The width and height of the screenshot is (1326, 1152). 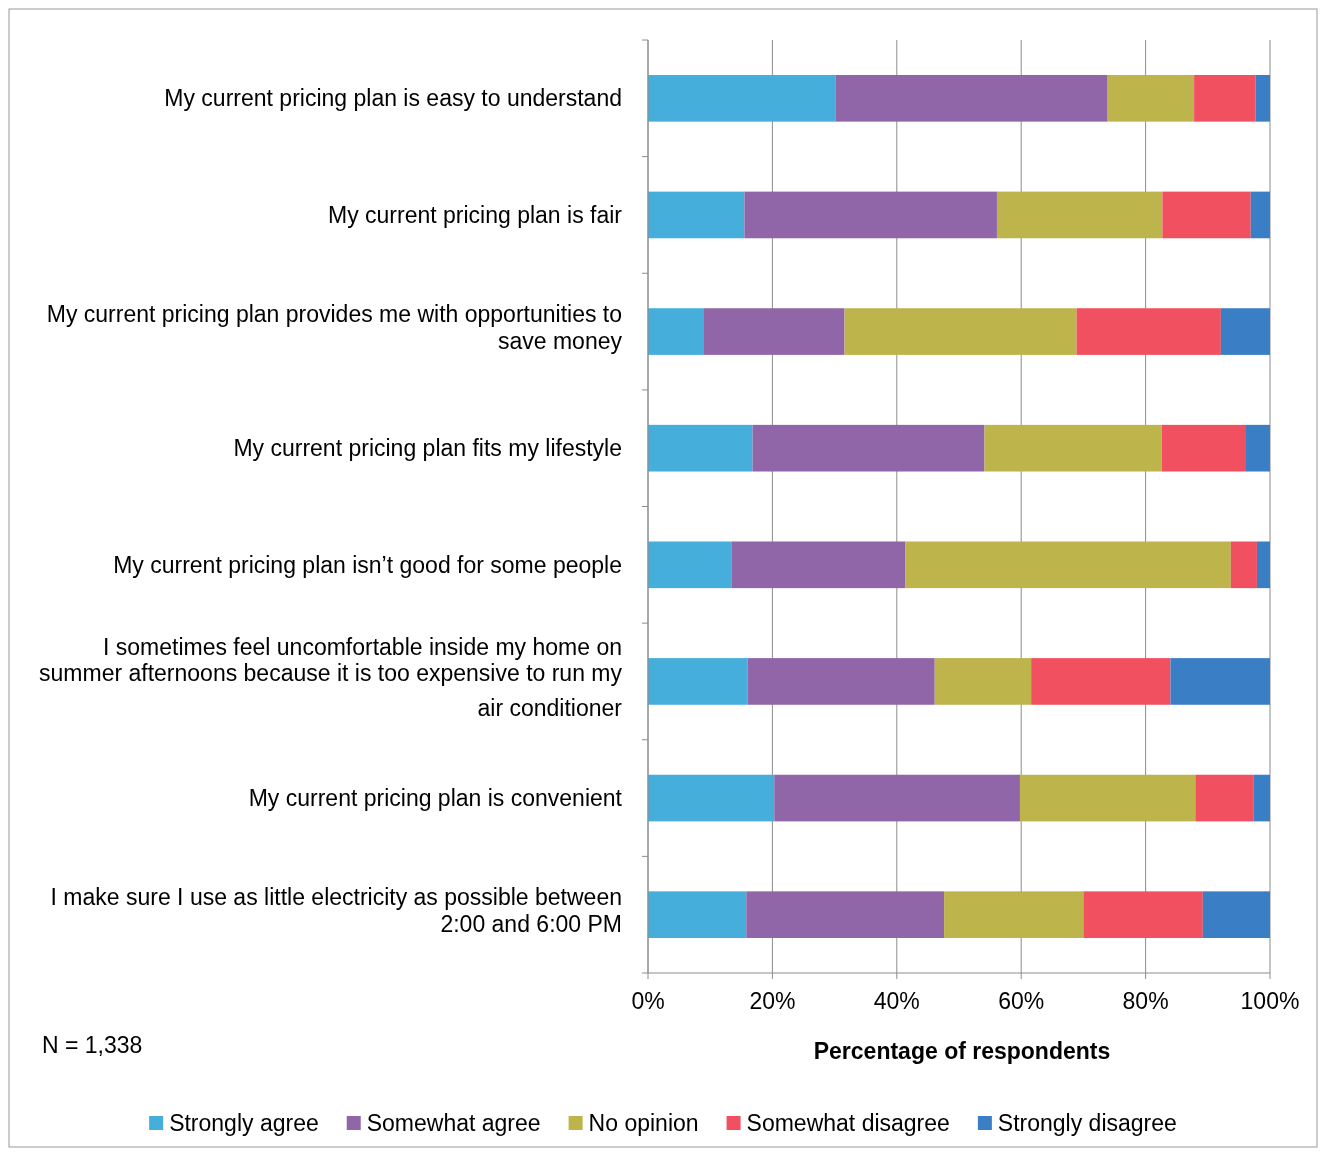 I want to click on x-axis-title: Percentage of respondents, so click(x=962, y=1051).